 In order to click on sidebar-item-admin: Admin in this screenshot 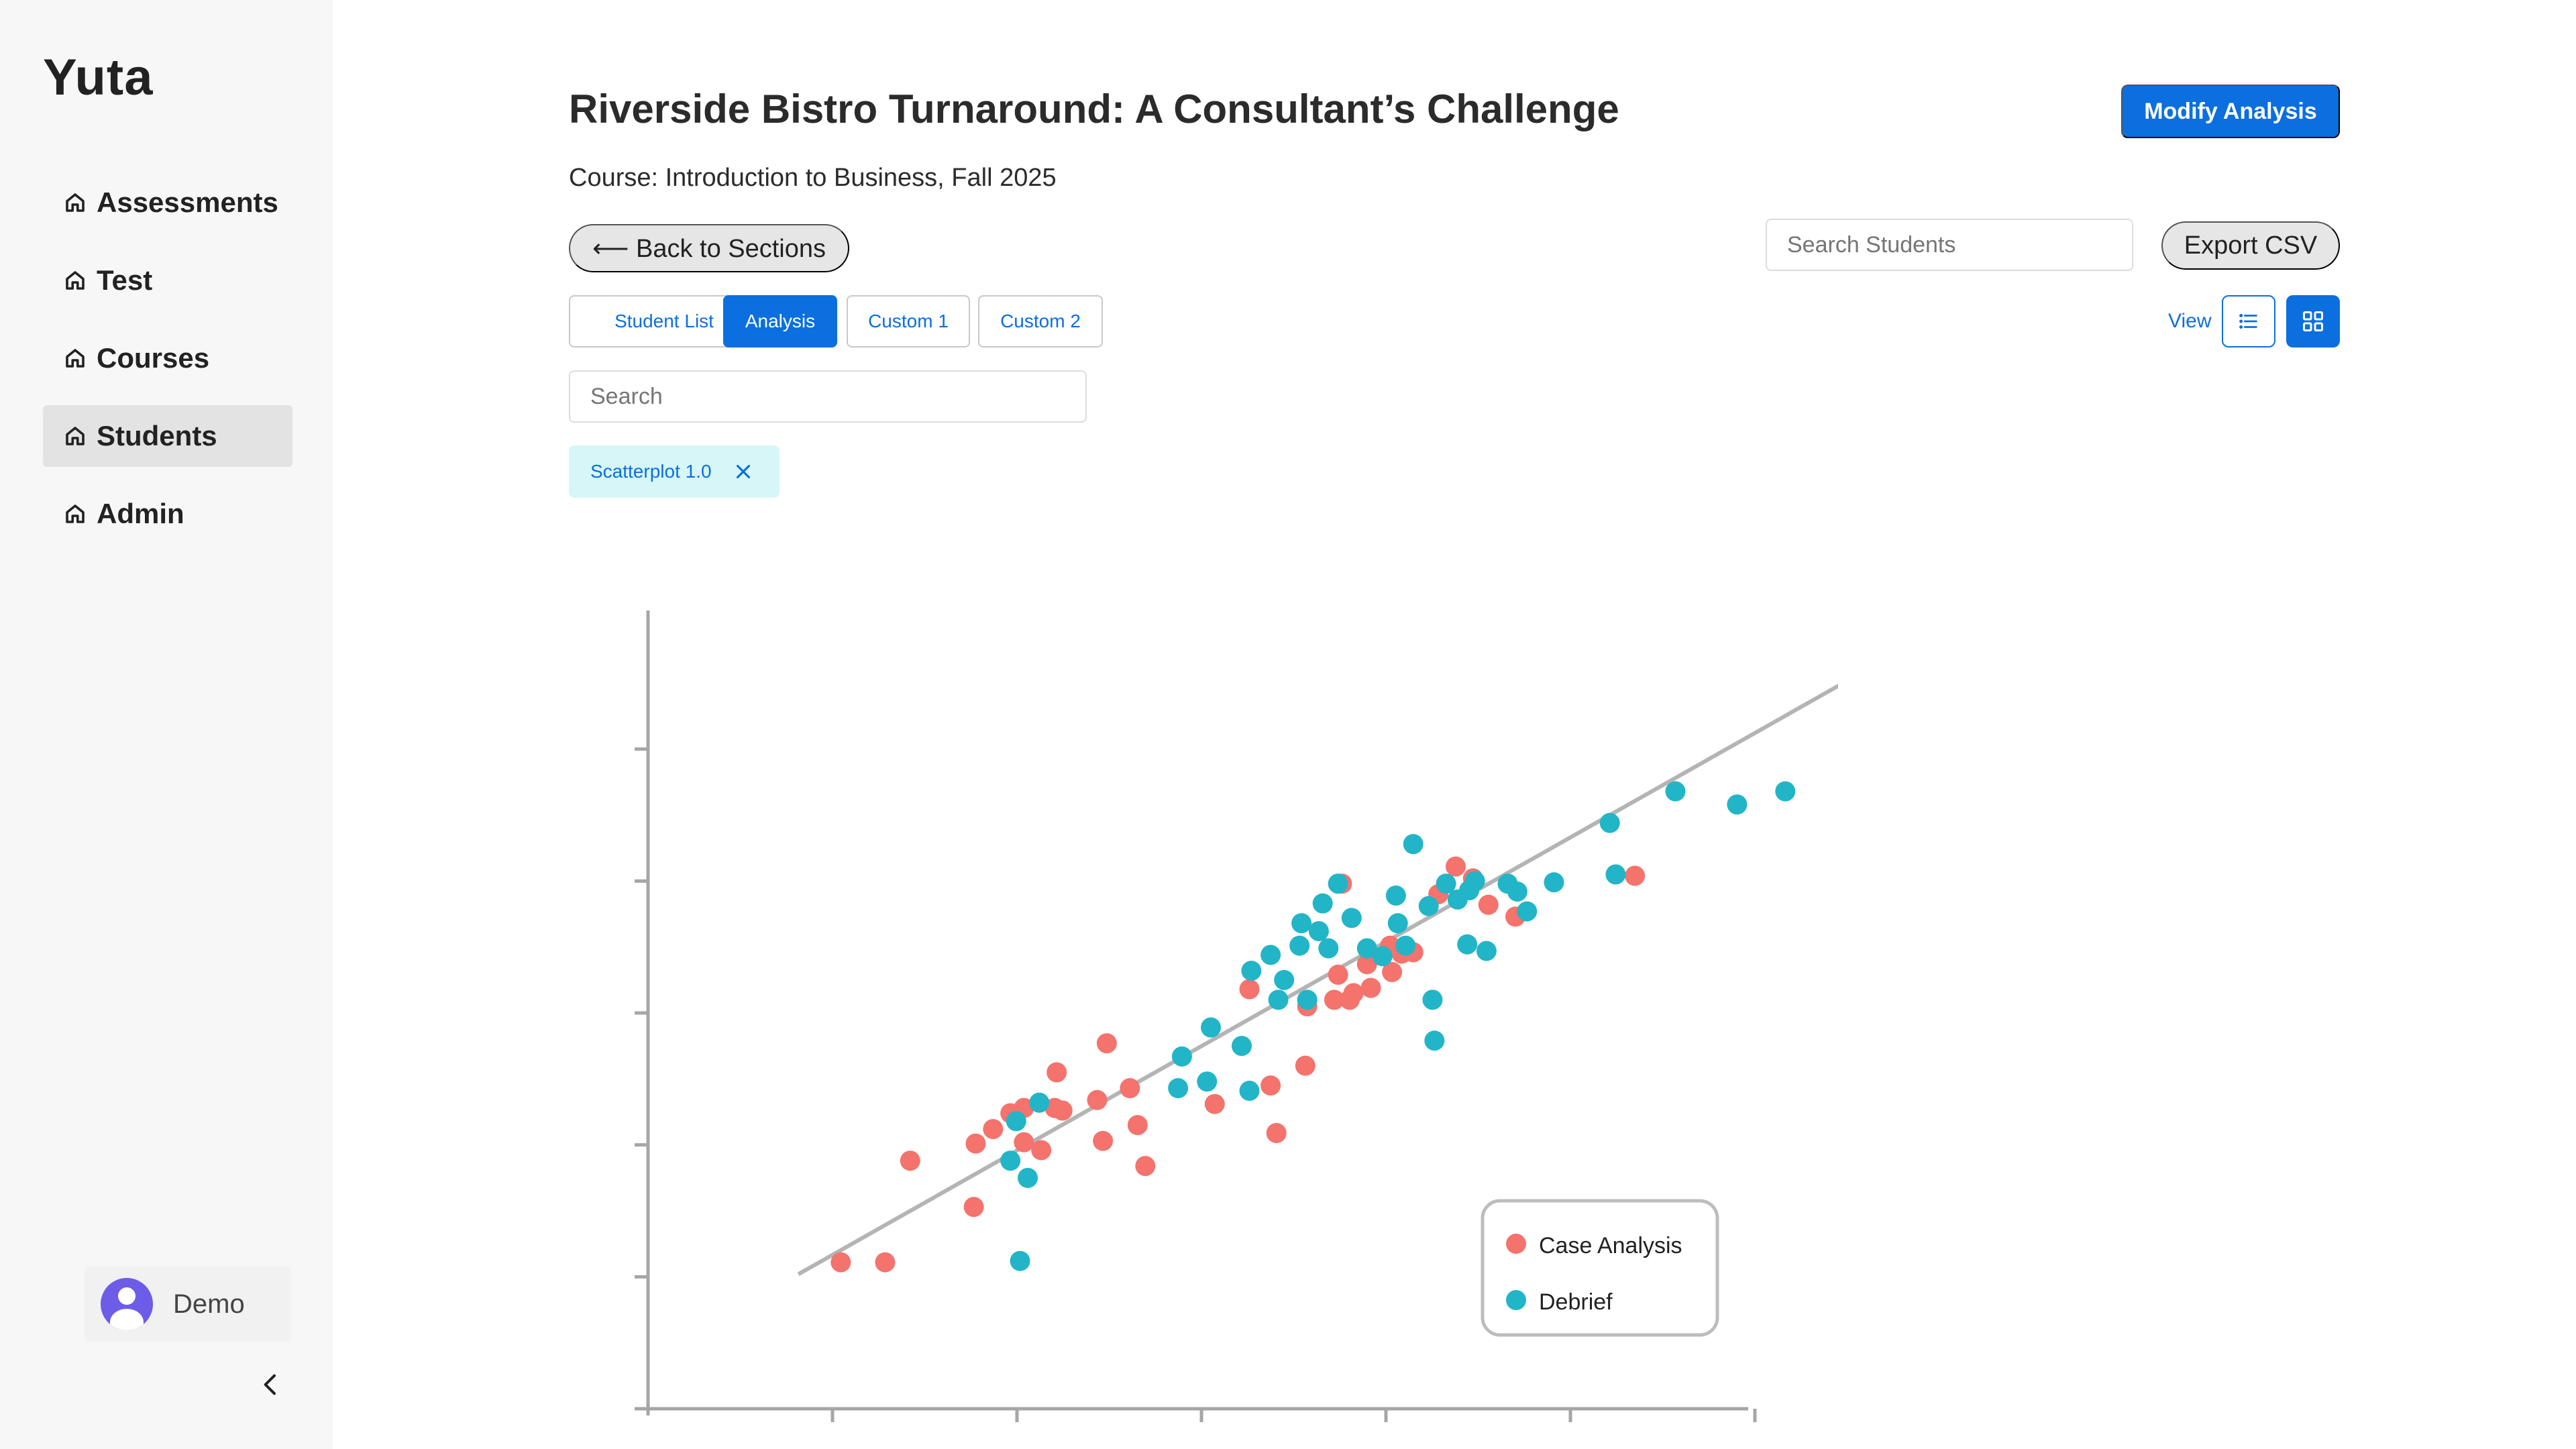, I will do `click(167, 514)`.